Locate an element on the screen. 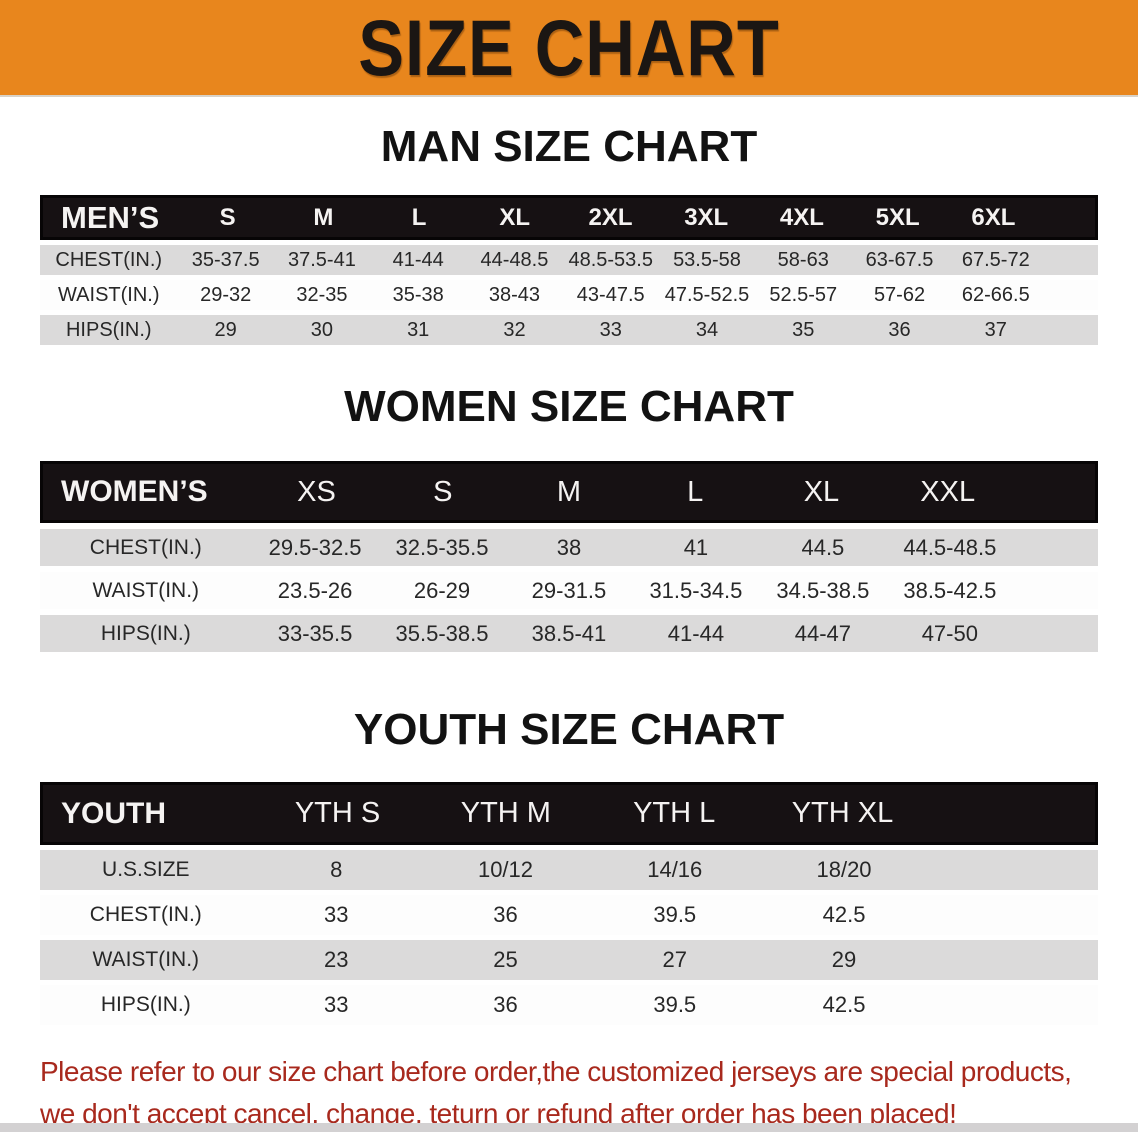 The height and width of the screenshot is (1135, 1138). column-header: YTH S is located at coordinates (337, 813).